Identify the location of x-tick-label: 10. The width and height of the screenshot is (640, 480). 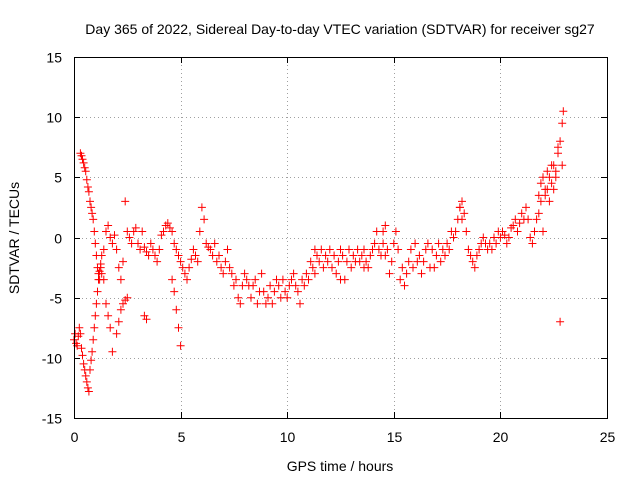
(288, 437).